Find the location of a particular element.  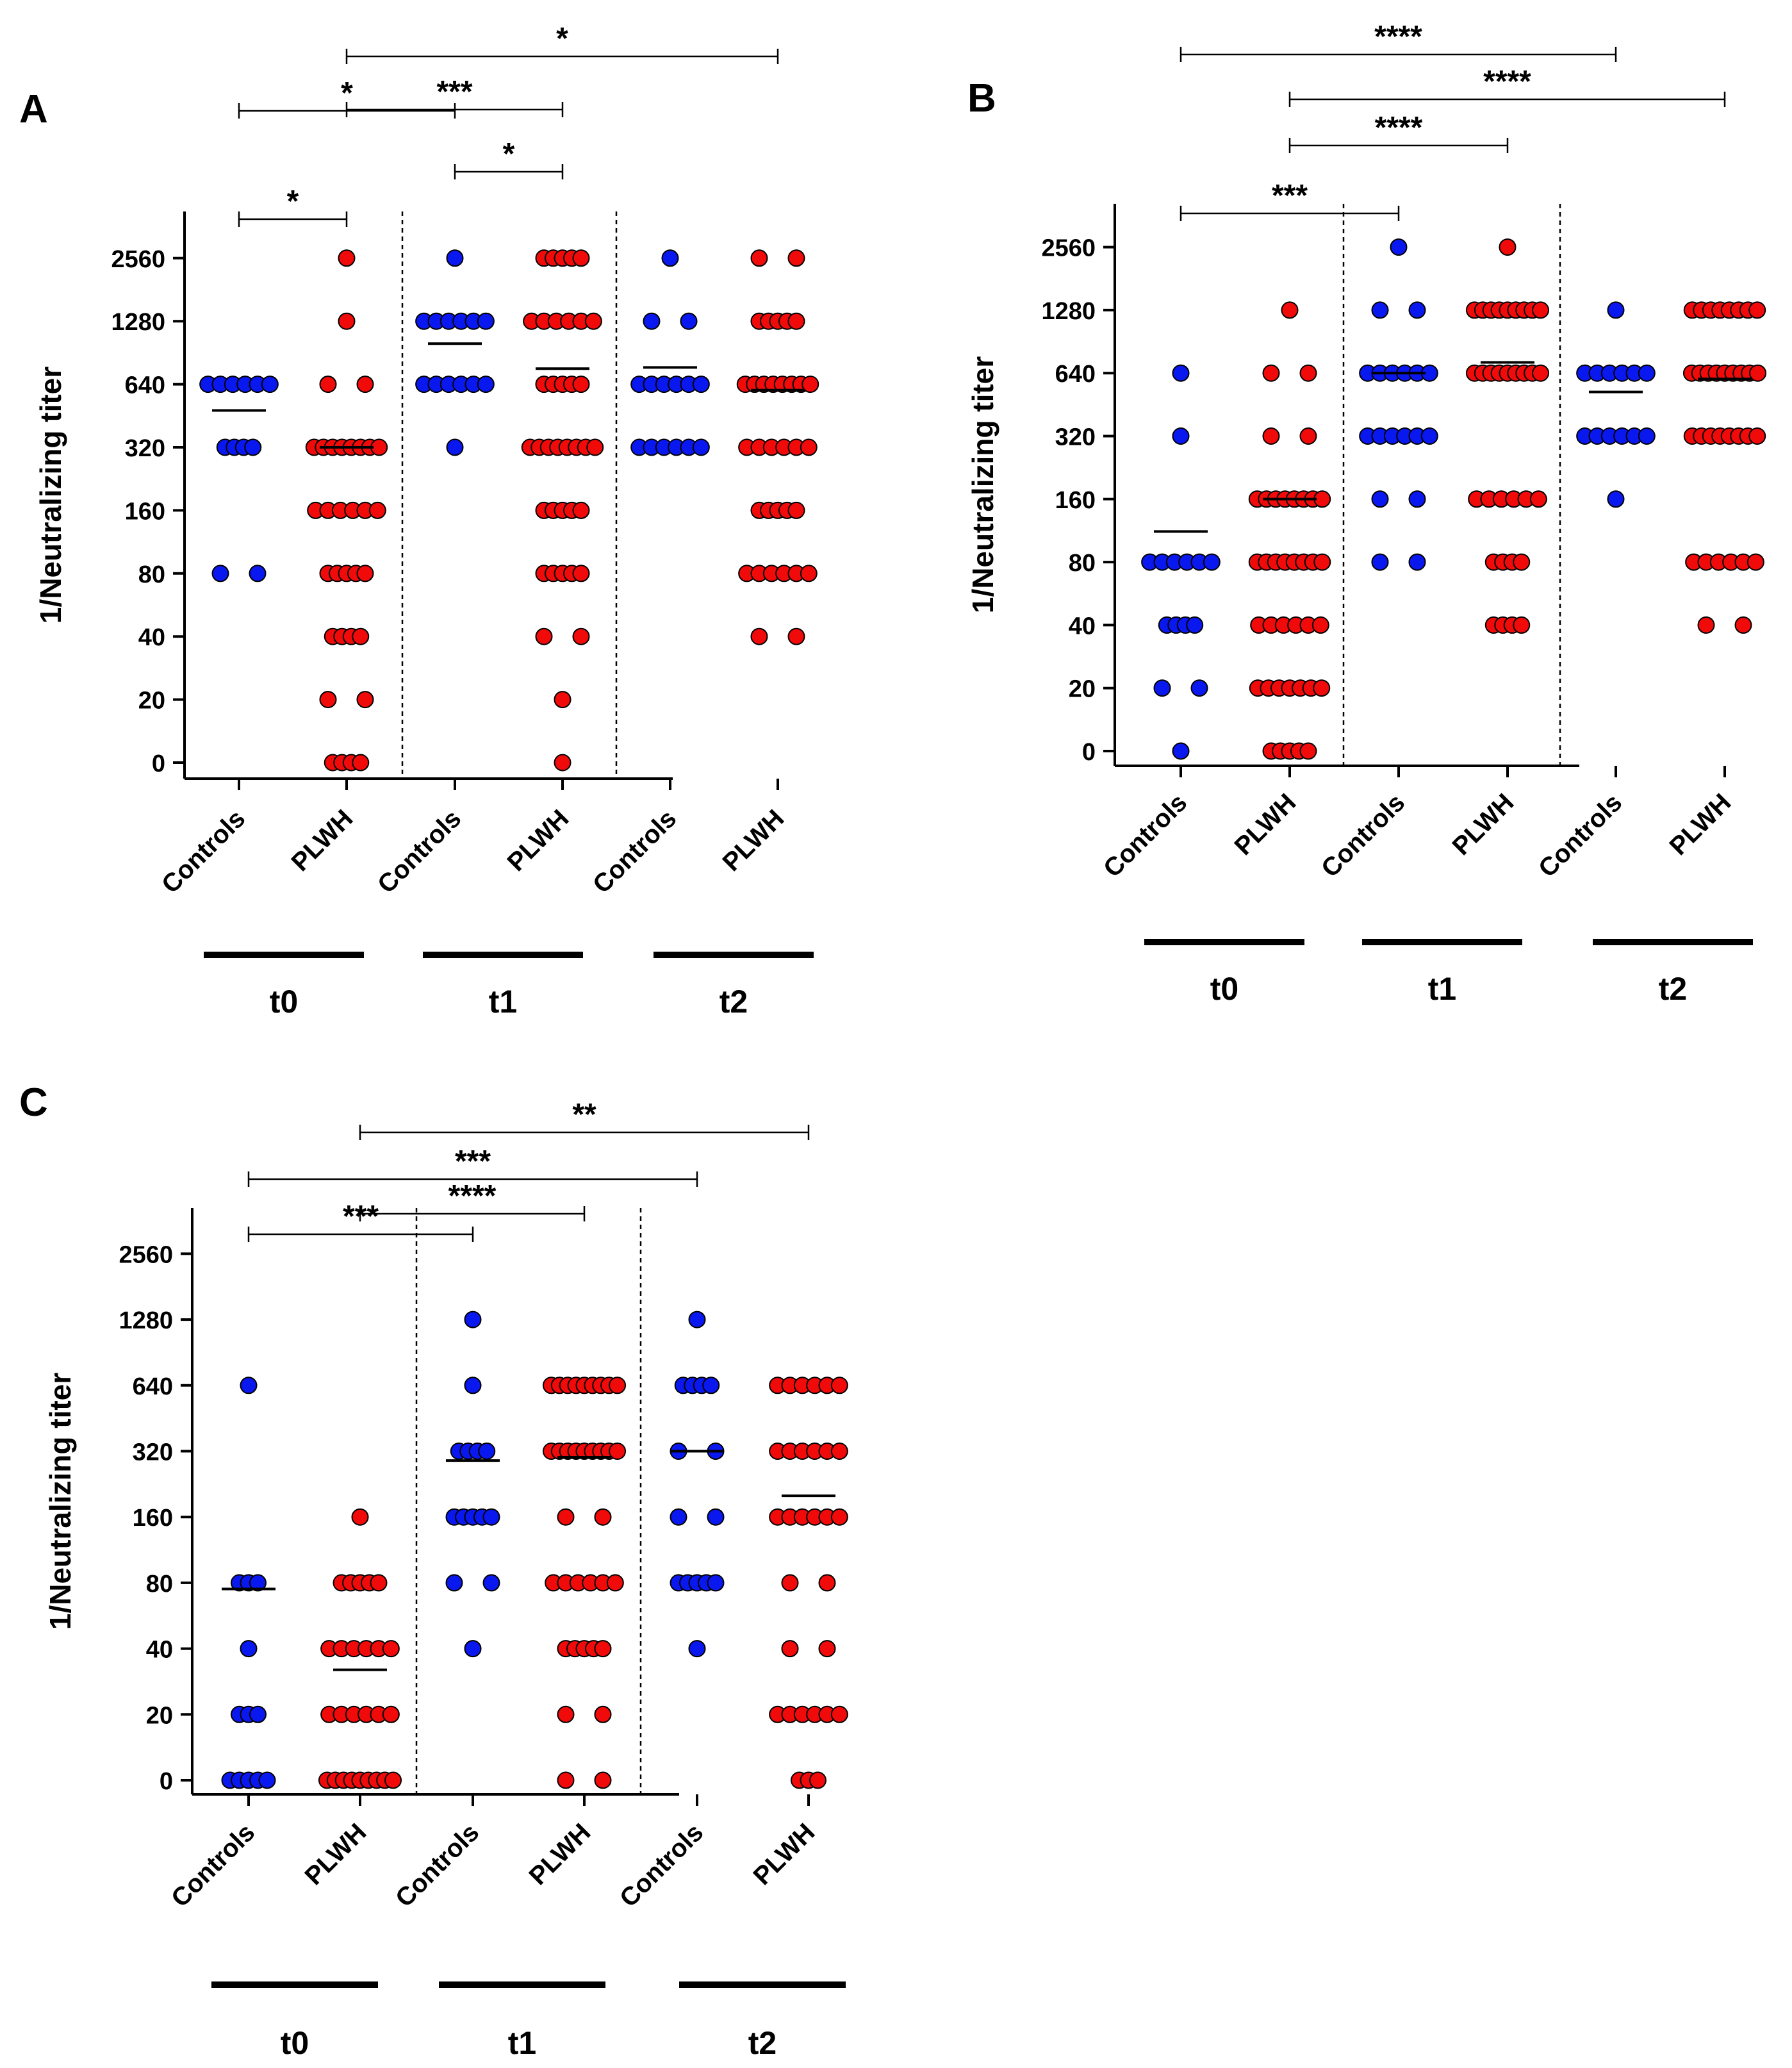

y-tick-label: 320 is located at coordinates (145, 448).